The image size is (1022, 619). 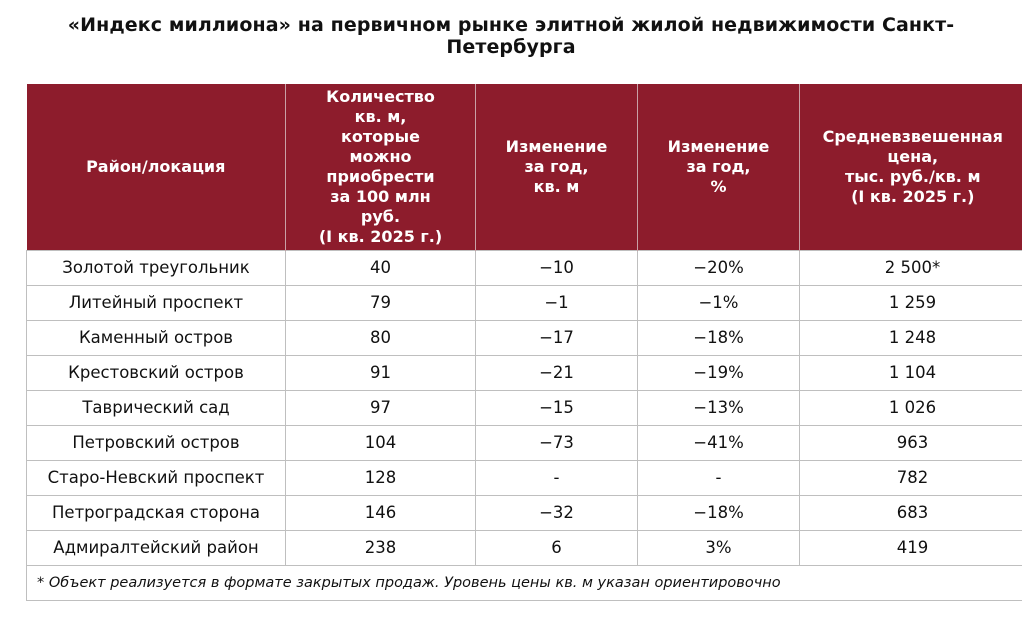 I want to click on column-header-line: кв. м, so click(x=556, y=186).